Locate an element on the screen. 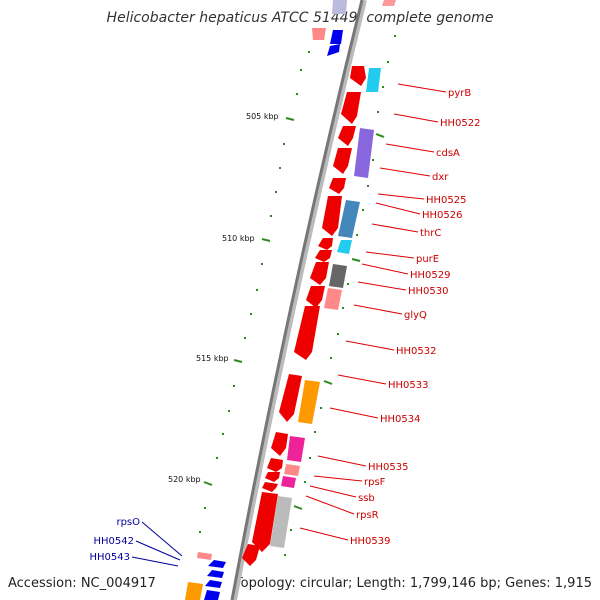 Image resolution: width=600 pixels, height=600 pixels. gene-label: HH0529 is located at coordinates (430, 275).